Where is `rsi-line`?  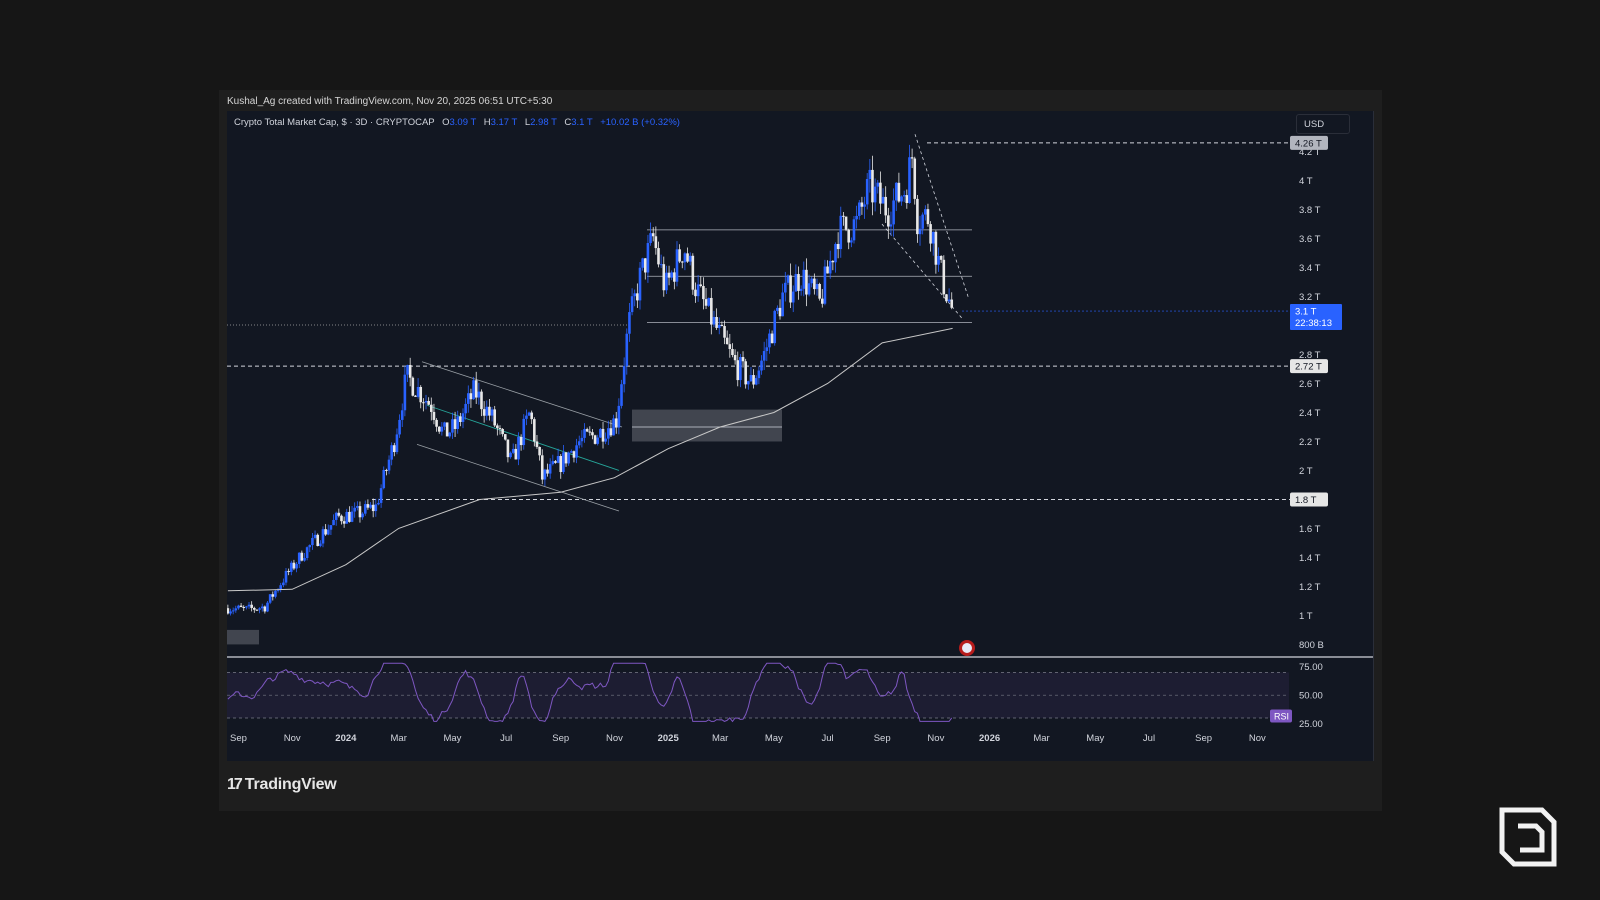
rsi-line is located at coordinates (590, 692).